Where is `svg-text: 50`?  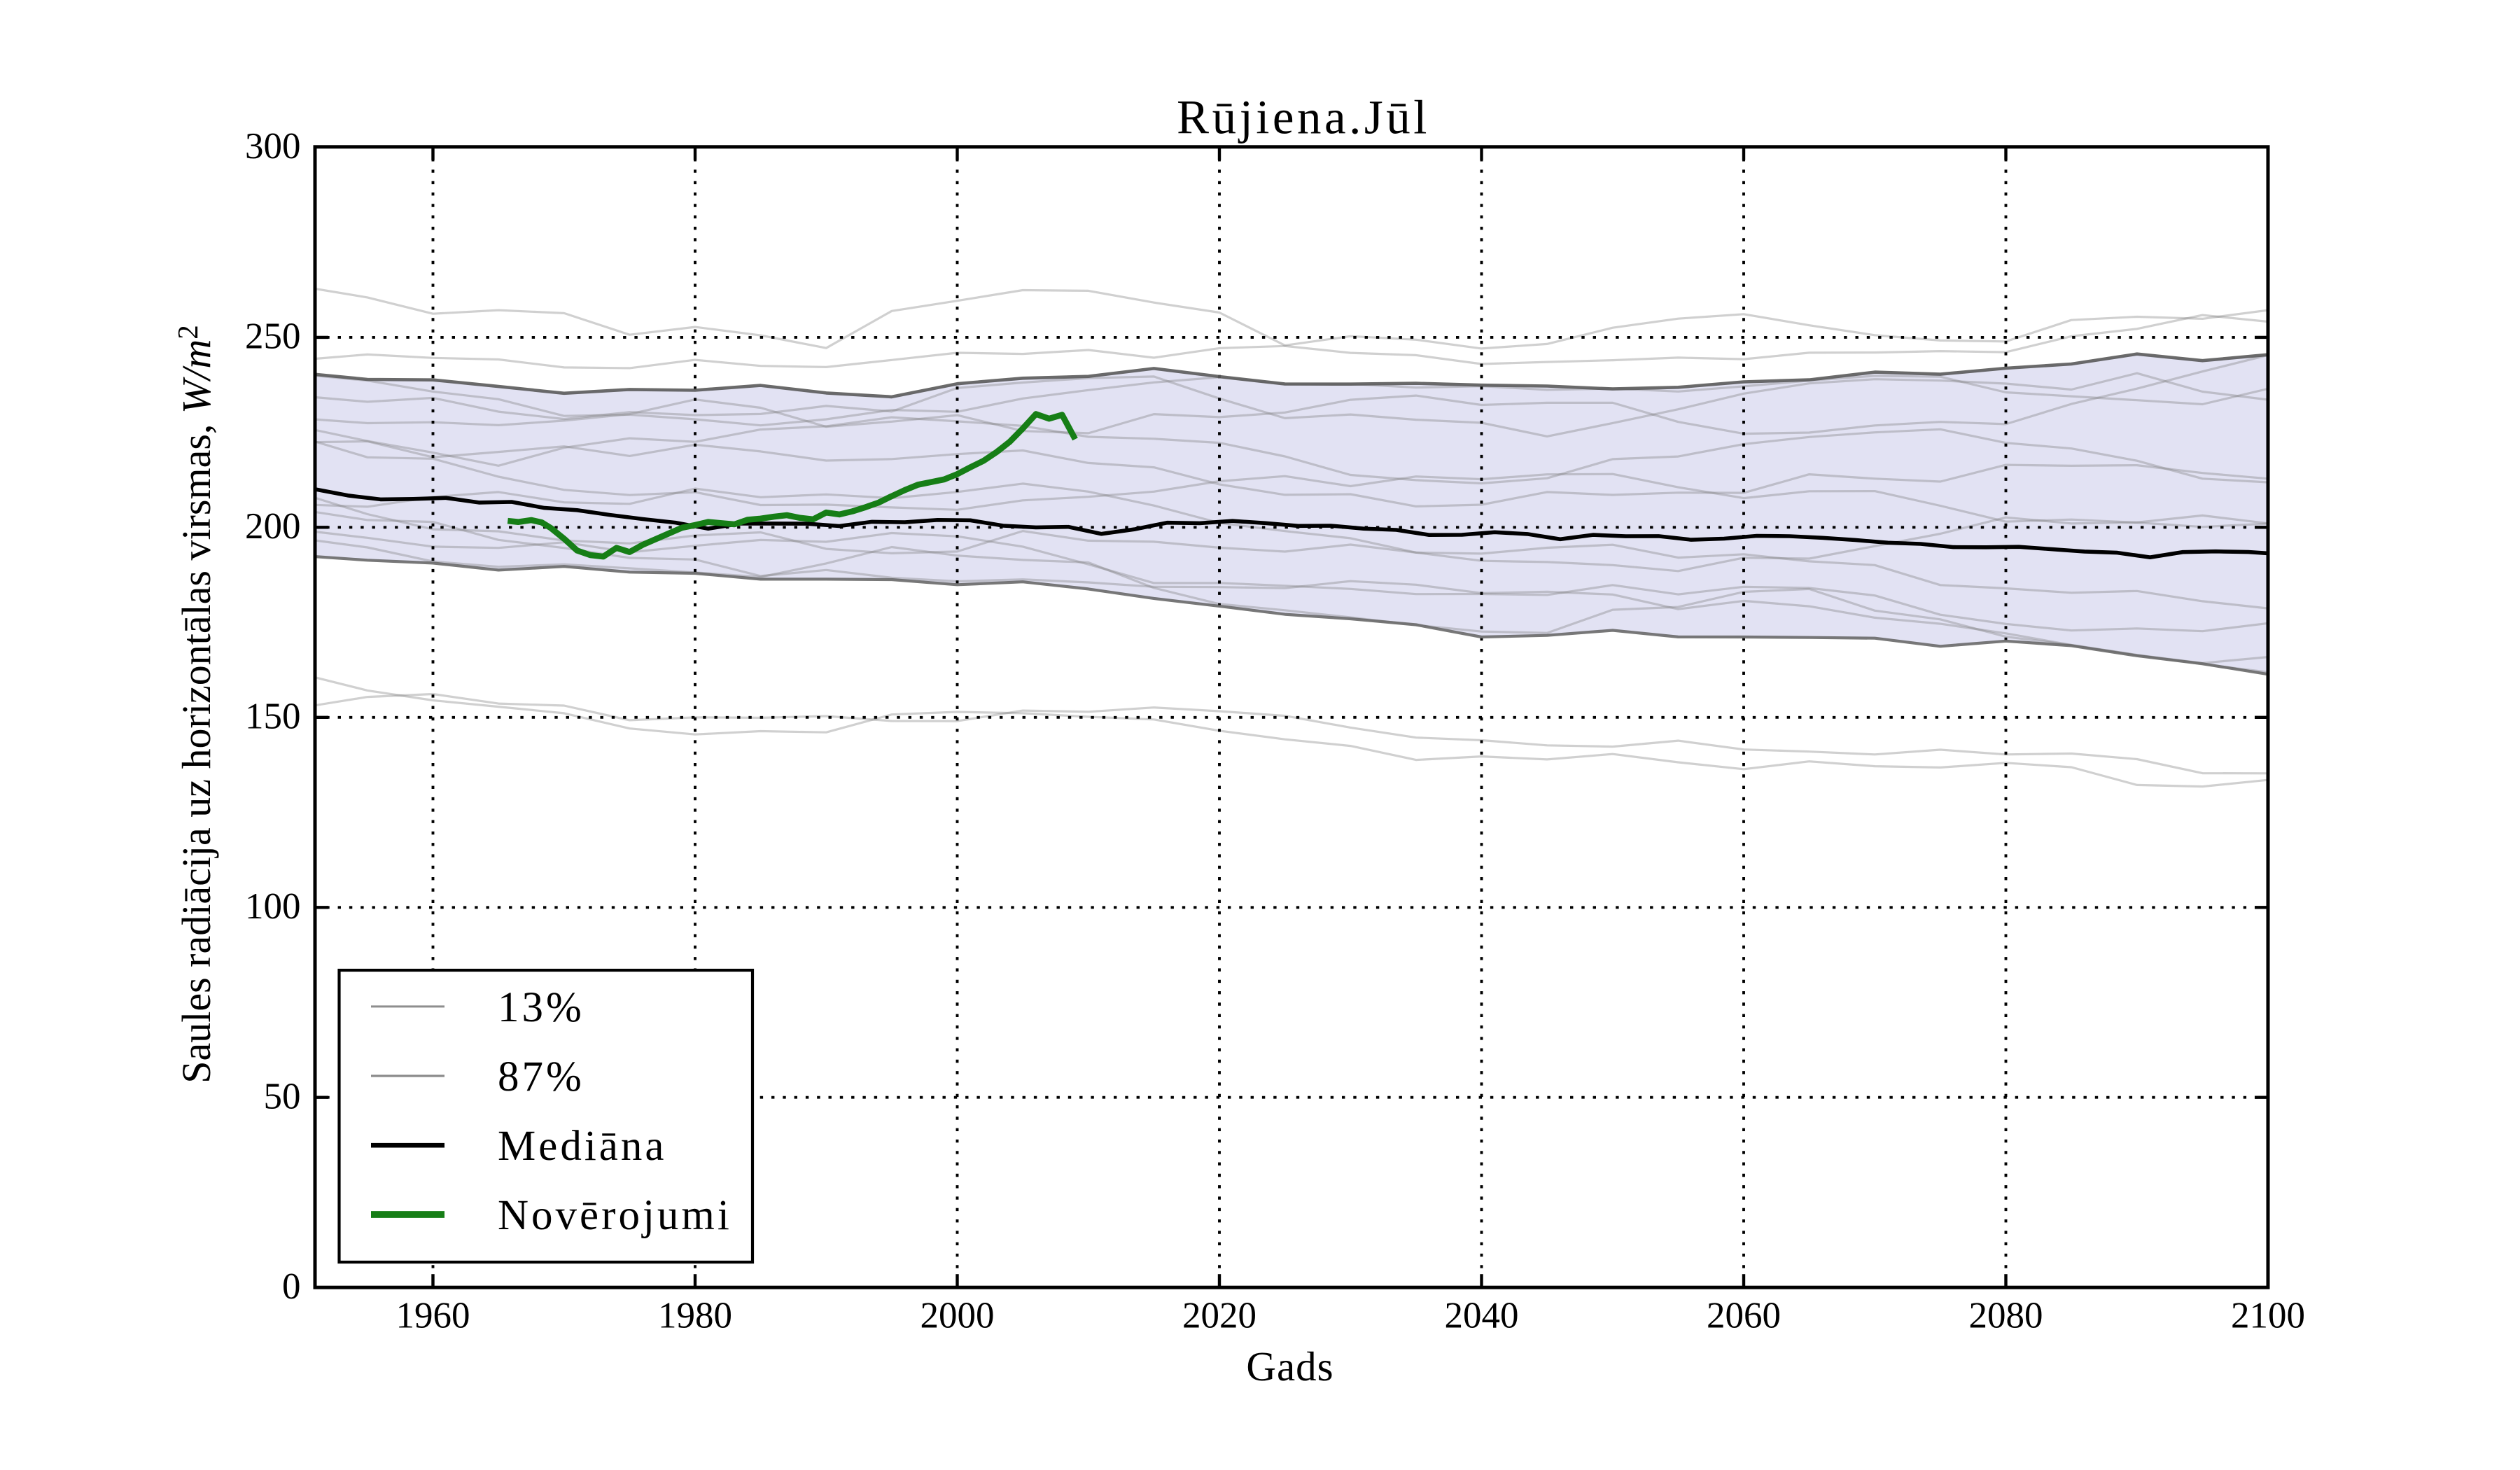 svg-text: 50 is located at coordinates (282, 1097).